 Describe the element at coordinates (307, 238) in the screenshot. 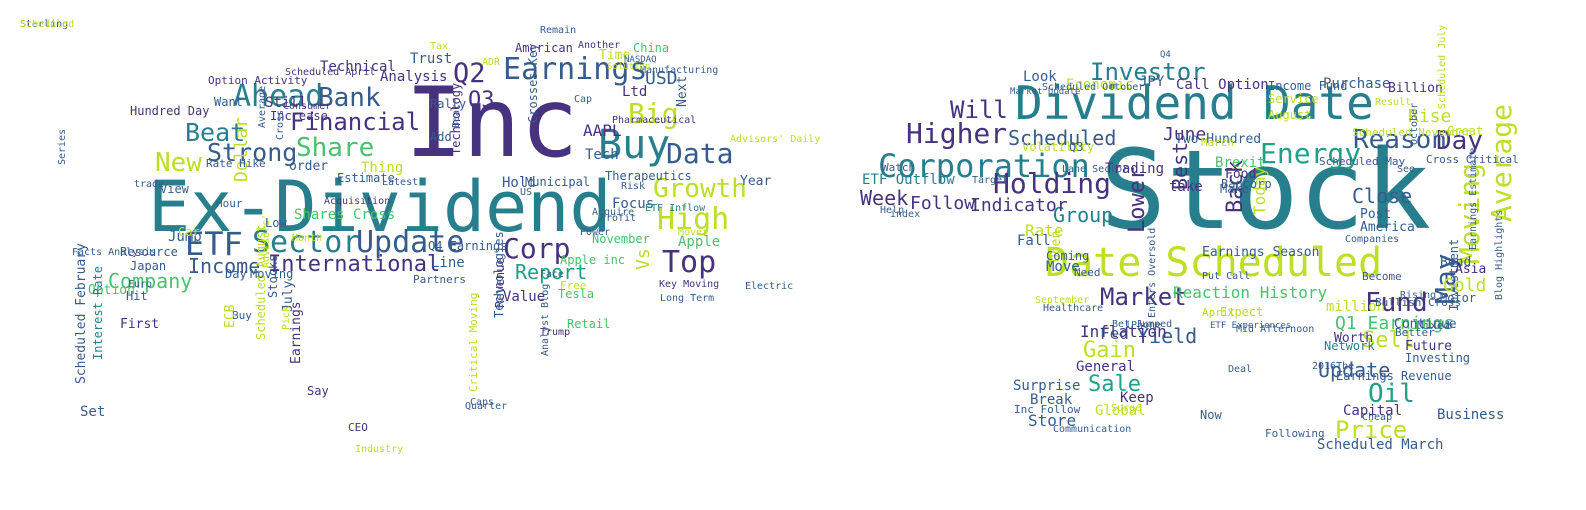

I see `left-word: Month` at that location.